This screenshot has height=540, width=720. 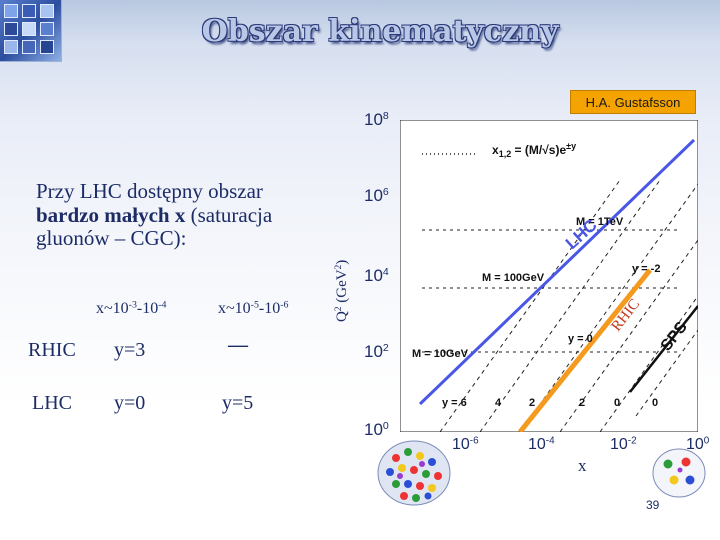 I want to click on table-cell-lhc-col1: y=0, so click(x=130, y=403).